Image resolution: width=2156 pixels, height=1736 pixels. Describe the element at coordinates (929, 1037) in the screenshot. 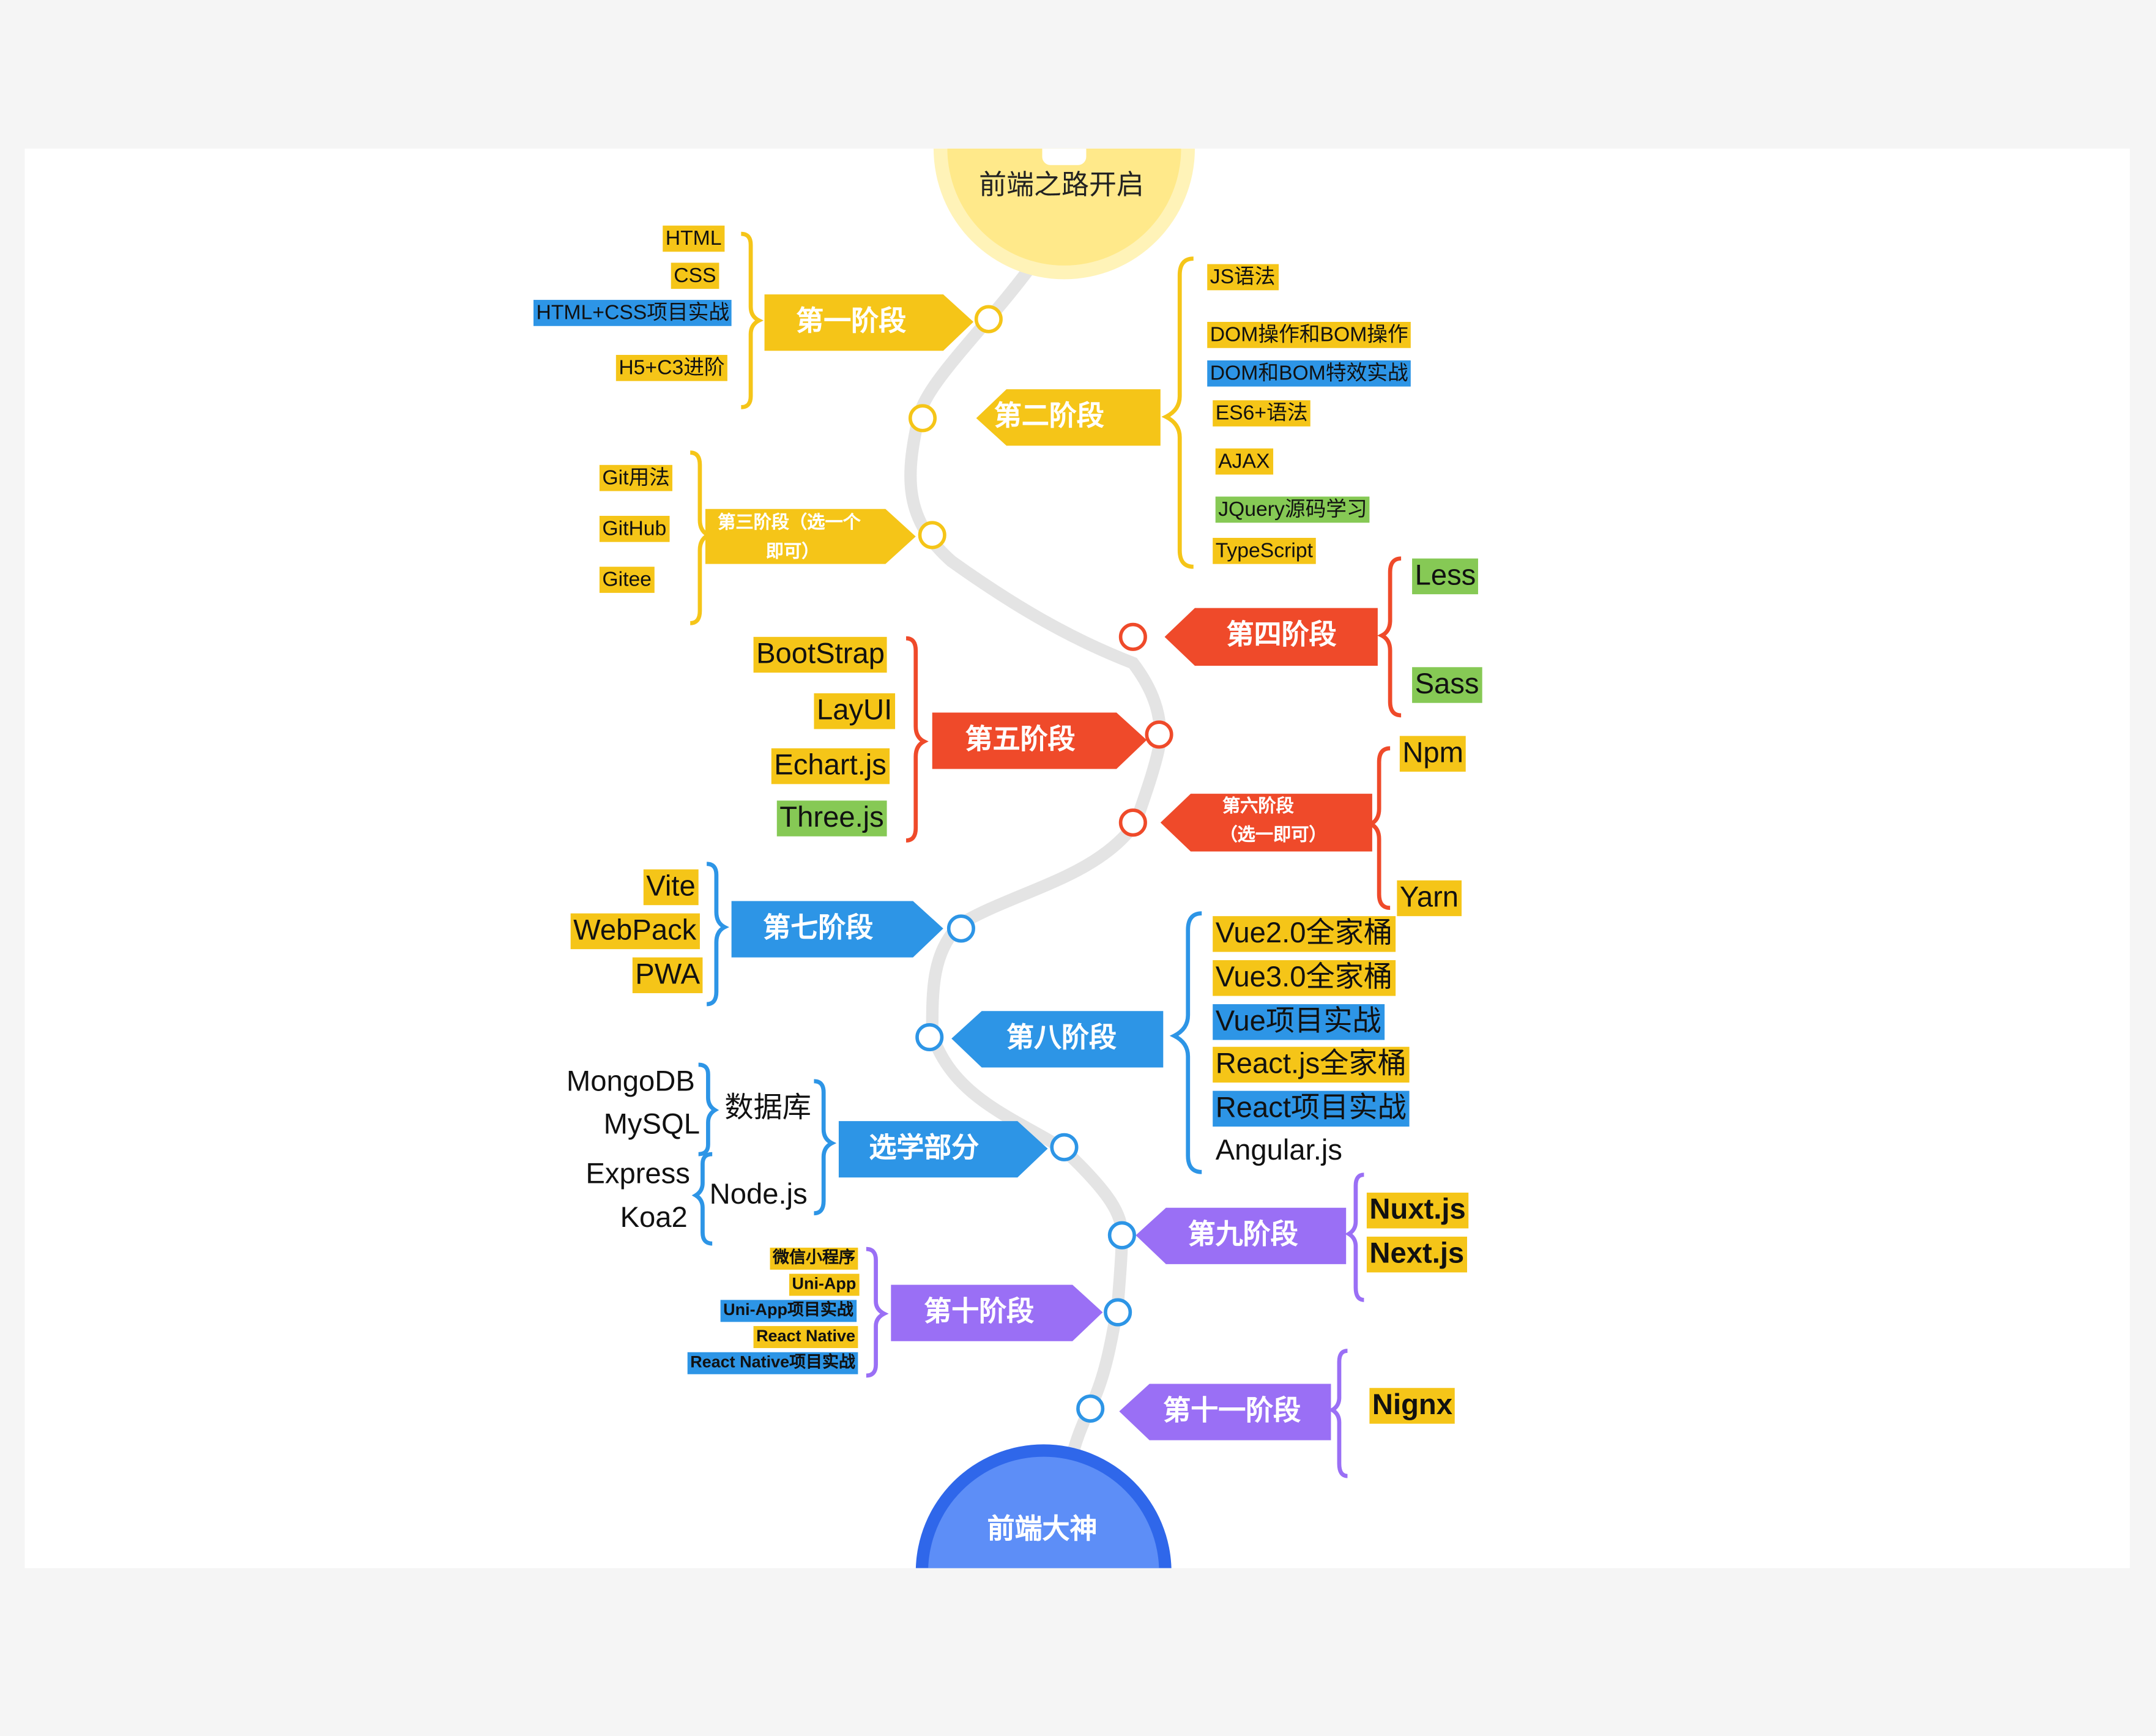

I see `connector-s8` at that location.